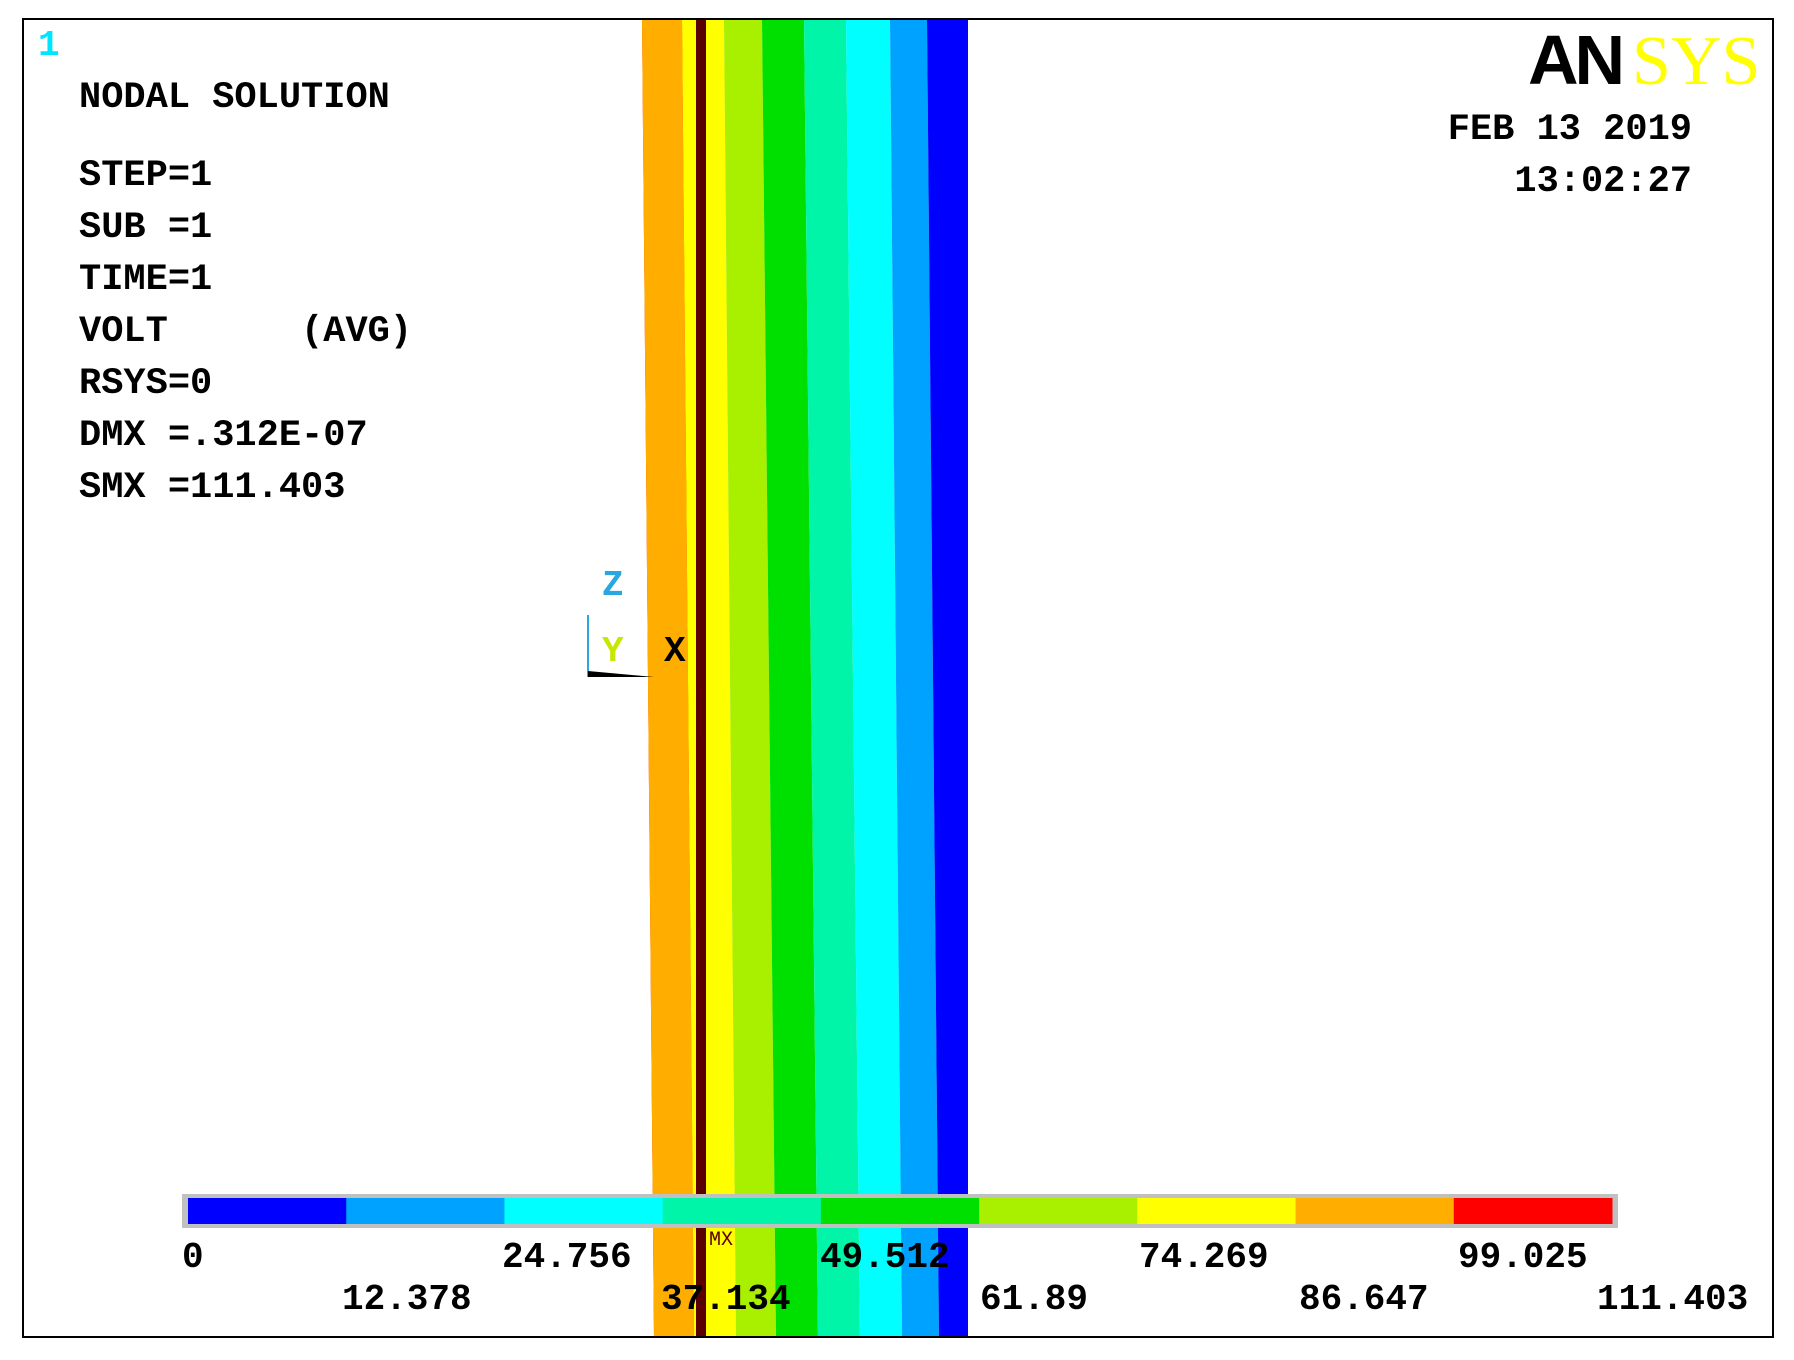 This screenshot has height=1360, width=1794. I want to click on window-number: 1, so click(49, 45).